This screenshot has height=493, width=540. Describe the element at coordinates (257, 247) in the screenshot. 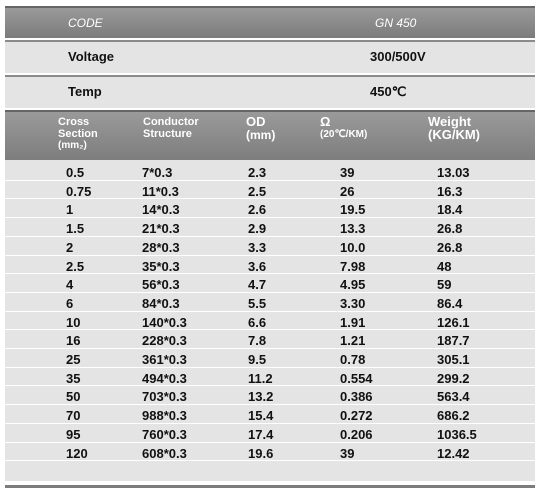

I see `cell: 3.3` at that location.